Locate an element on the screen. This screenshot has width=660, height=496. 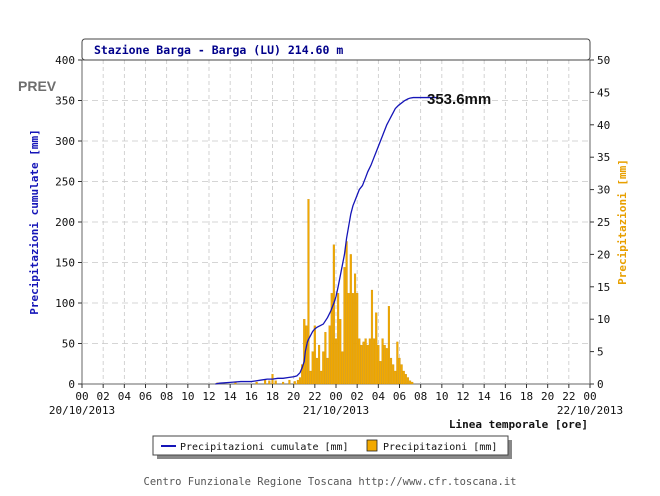
y-right-tick-label: 10 is located at coordinates (603, 319).